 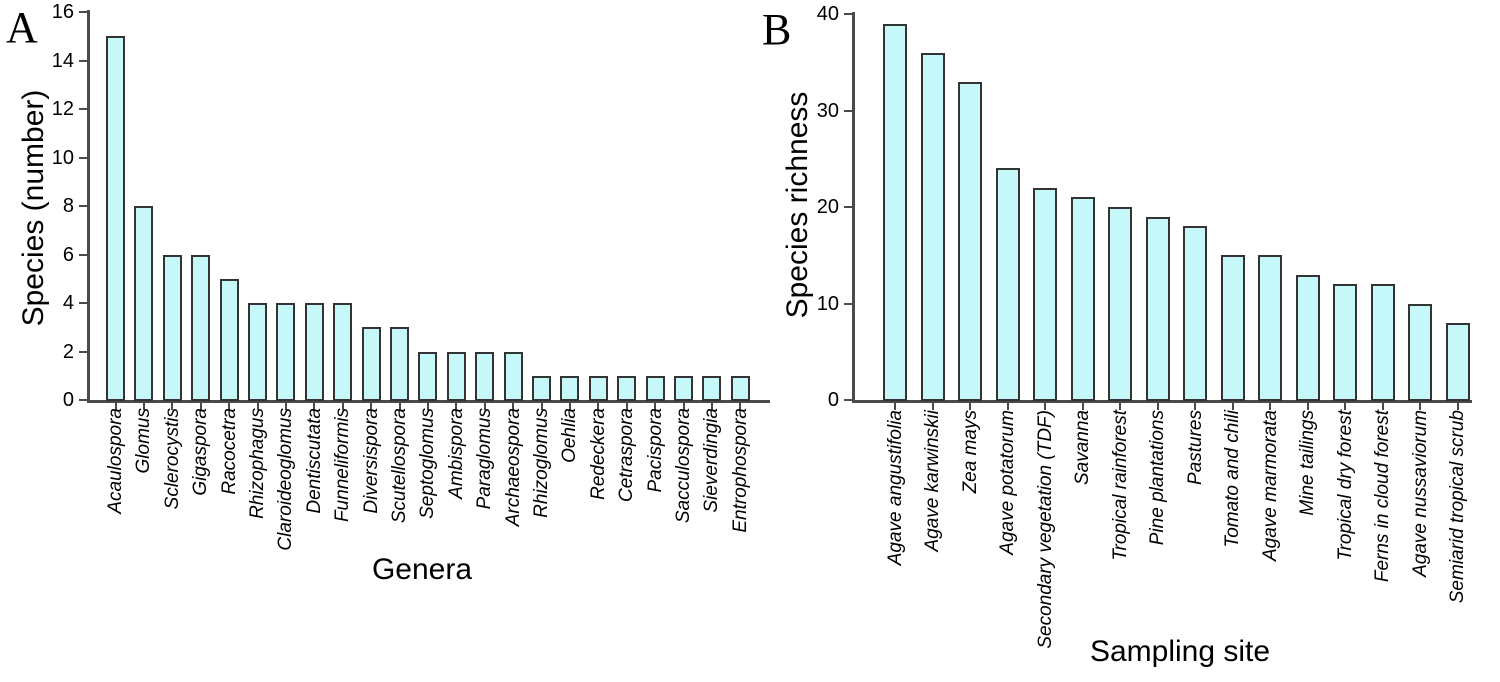 What do you see at coordinates (740, 470) in the screenshot?
I see `x-category-label: Entrophospora` at bounding box center [740, 470].